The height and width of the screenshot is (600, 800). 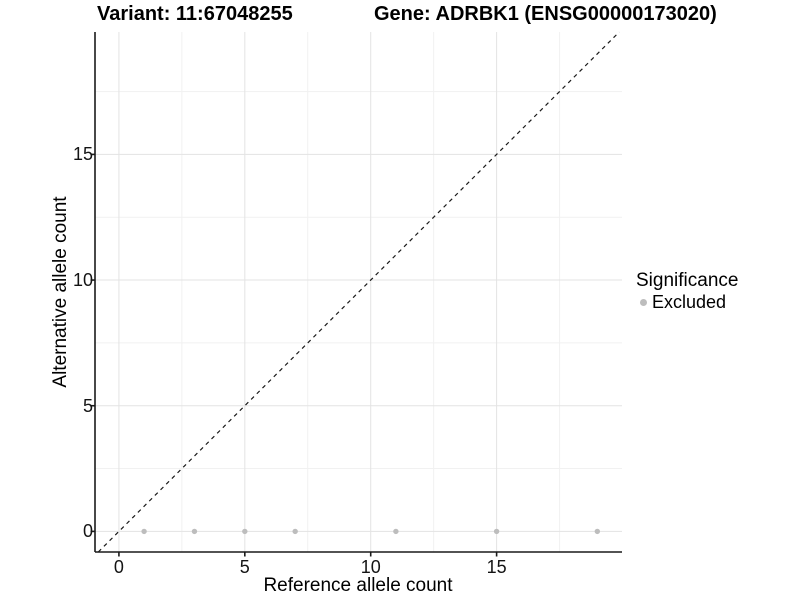 I want to click on plot-title-gene: Gene: ADRBK1 (ENSG00000173020), so click(x=545, y=14).